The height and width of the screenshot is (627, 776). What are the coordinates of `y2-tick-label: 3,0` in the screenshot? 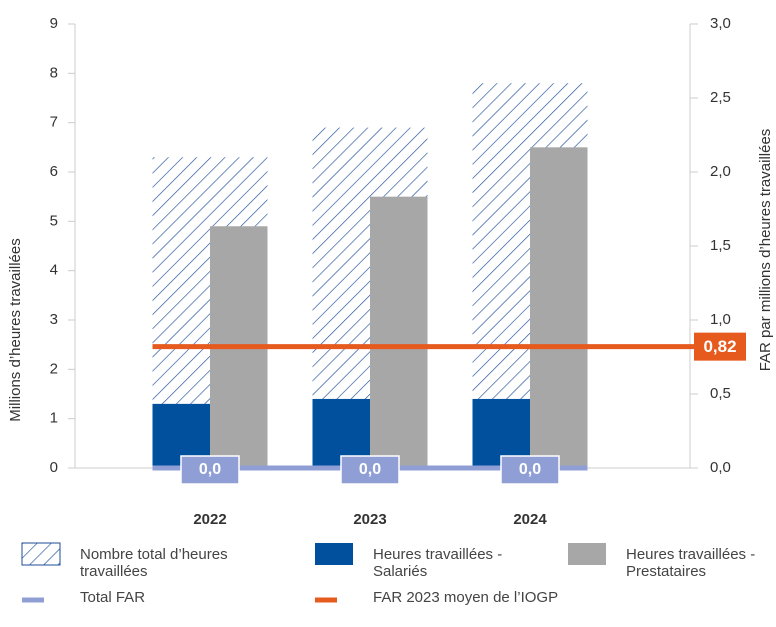 It's located at (720, 23).